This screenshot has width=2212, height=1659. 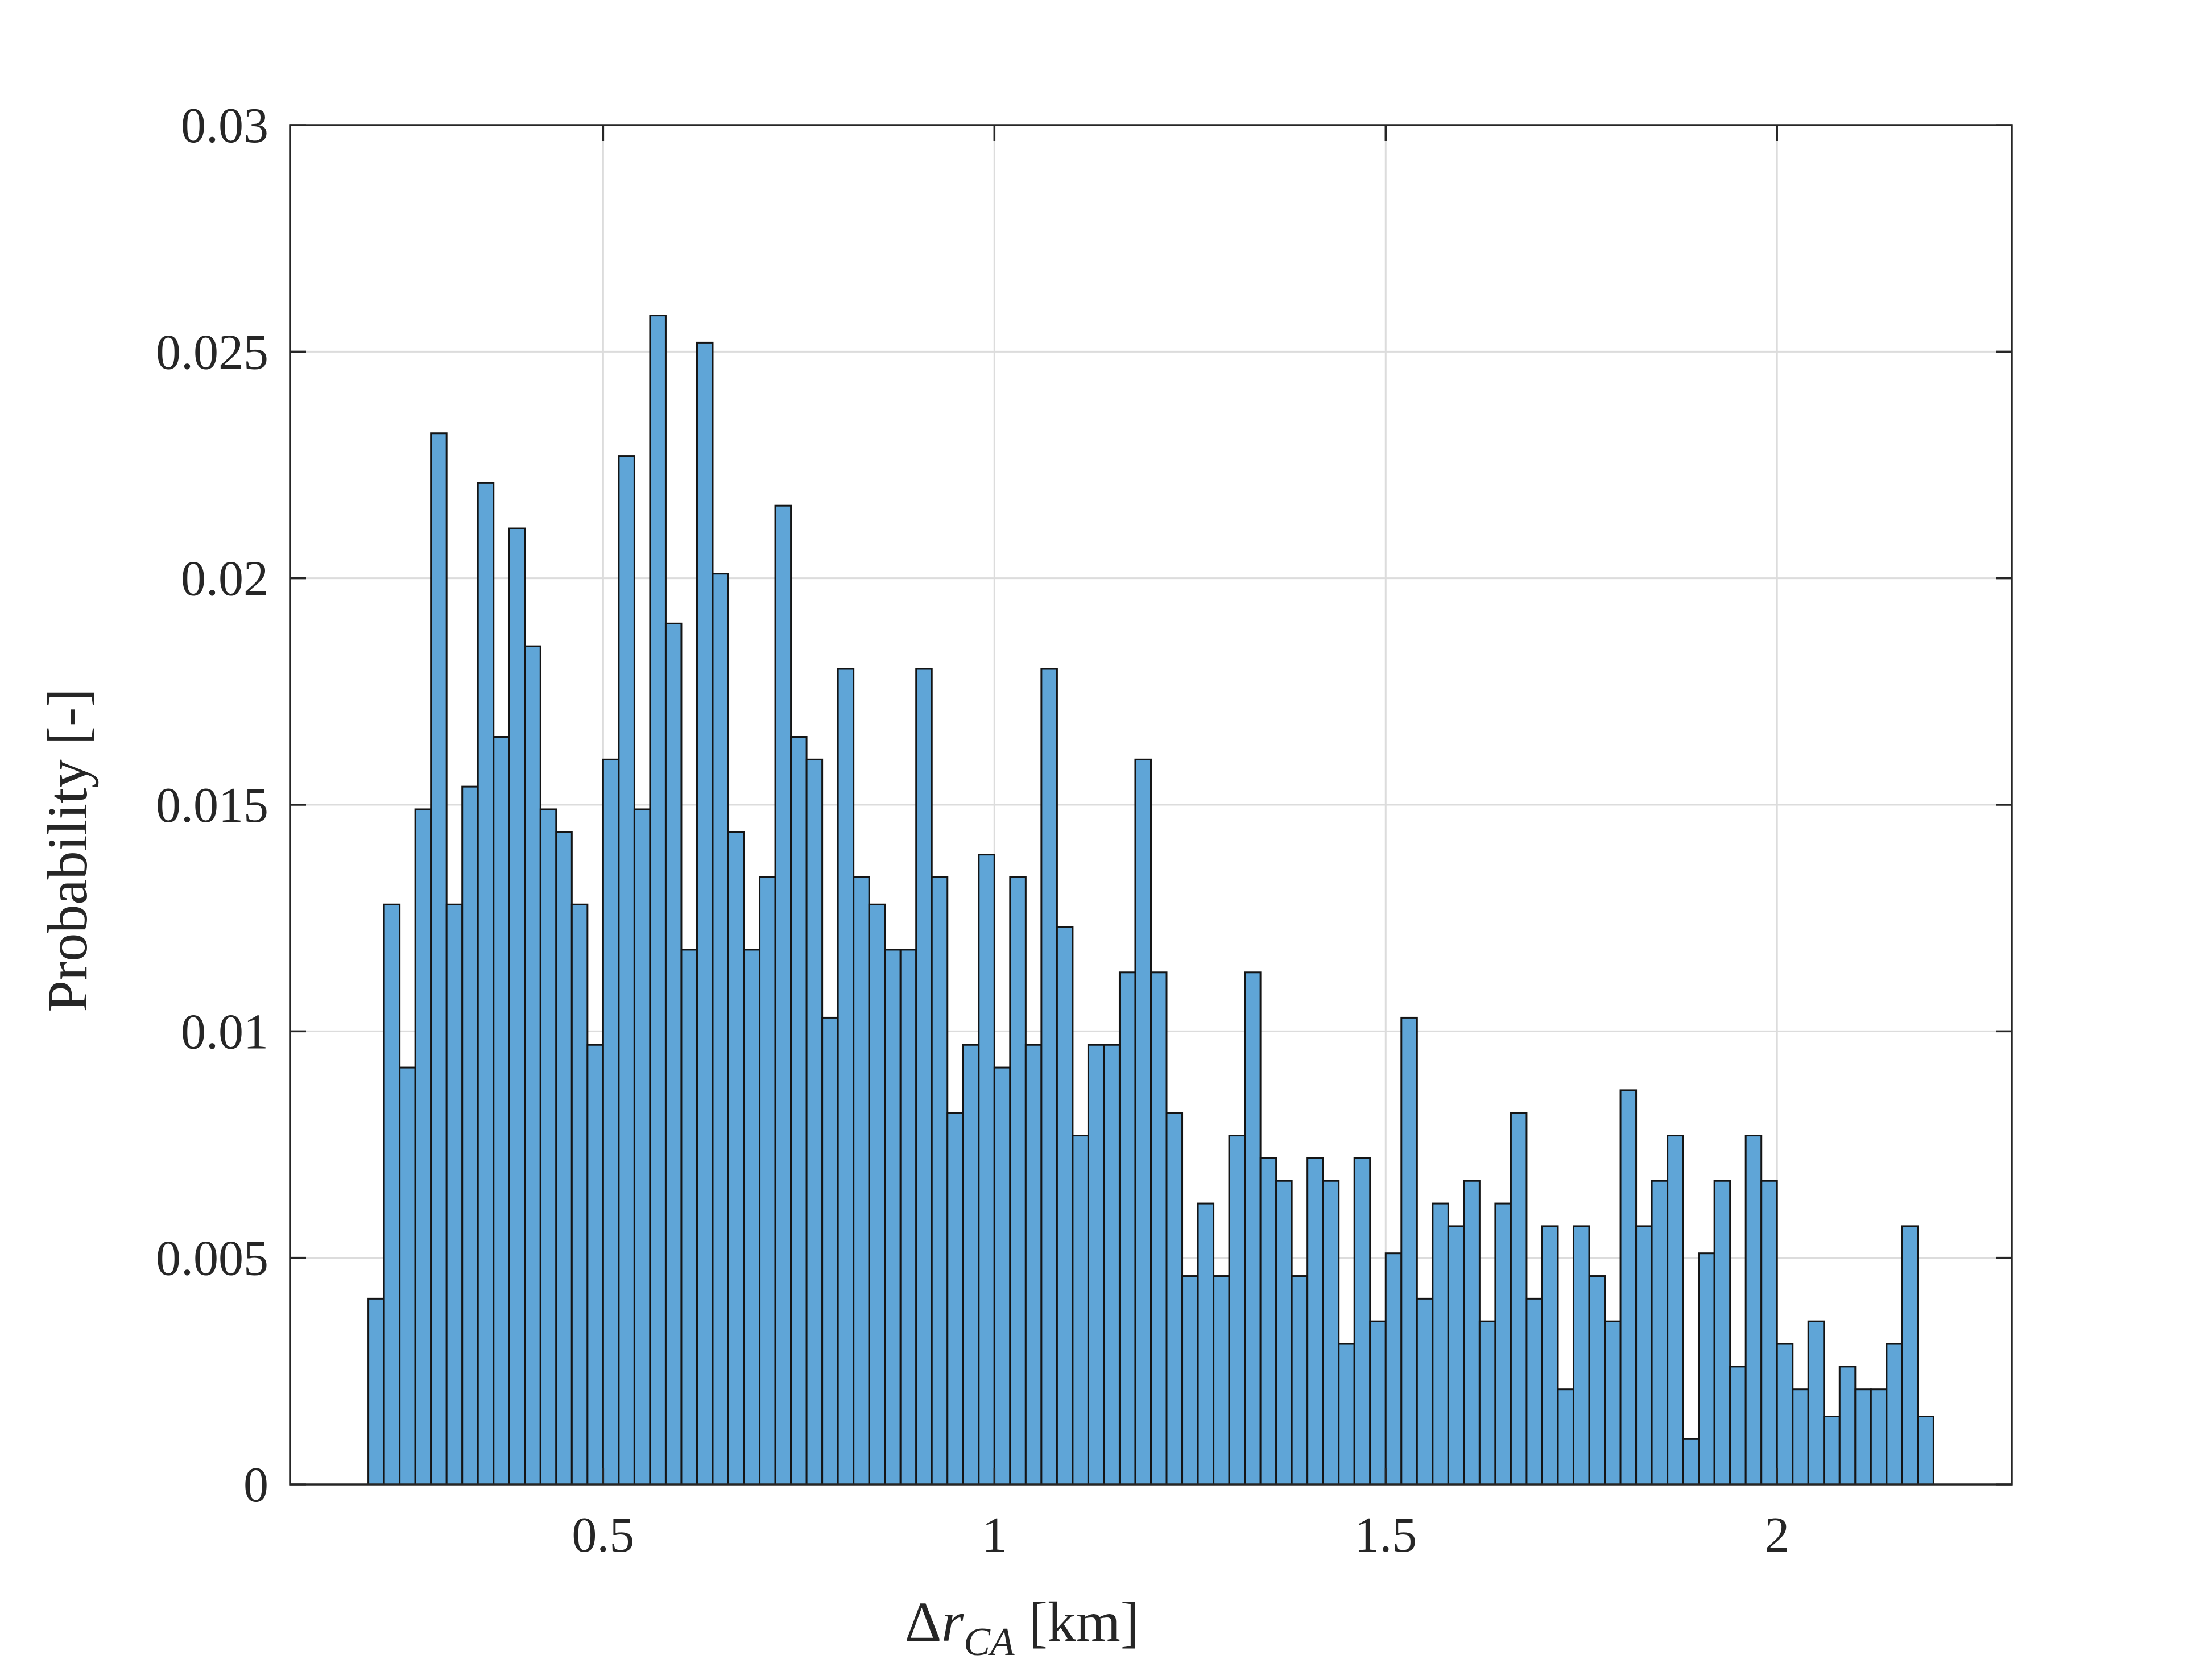 I want to click on x-tick-label: 0.5, so click(x=603, y=1536).